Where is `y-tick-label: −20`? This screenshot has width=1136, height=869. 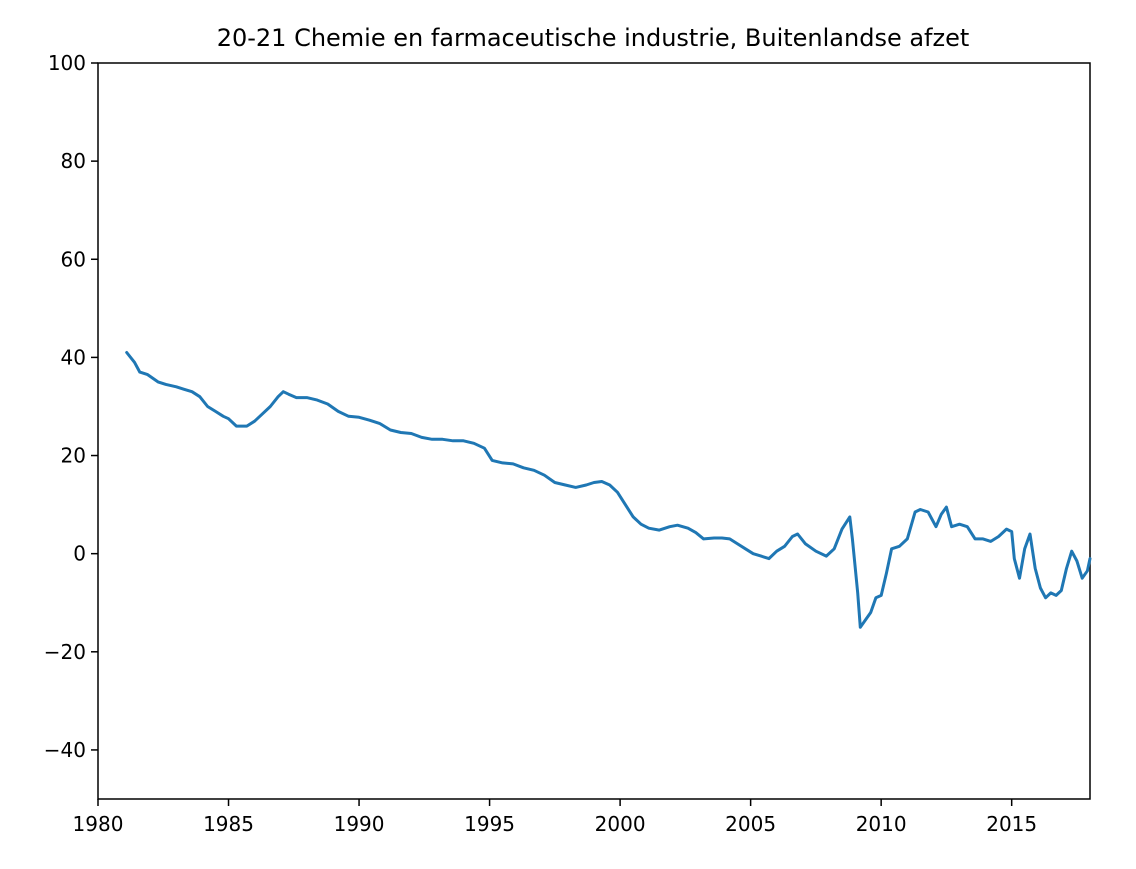 y-tick-label: −20 is located at coordinates (65, 652).